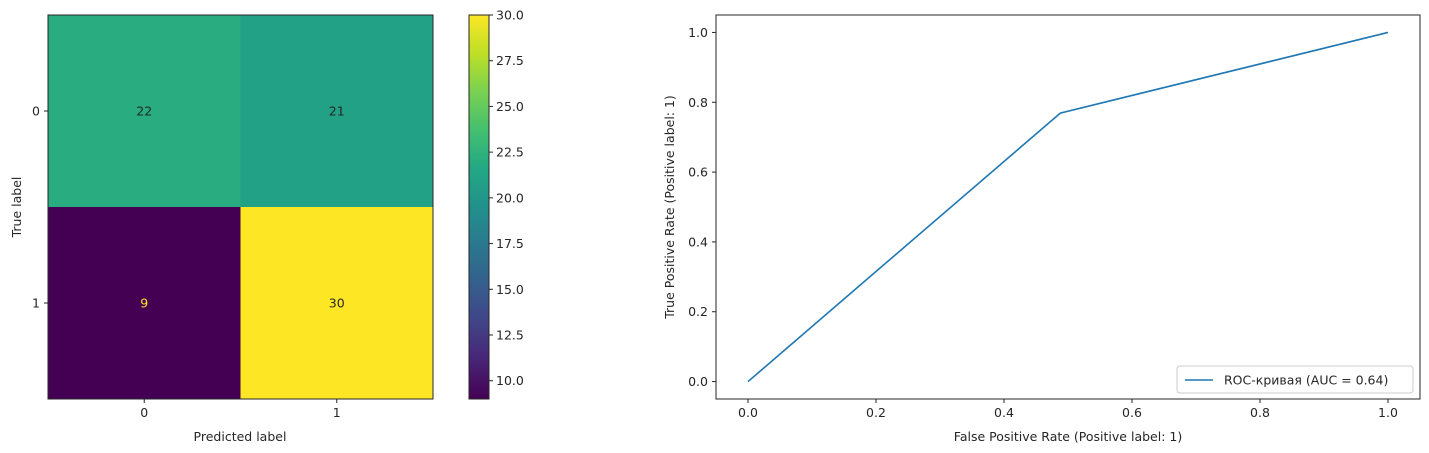 This screenshot has width=1429, height=453. I want to click on legend-box, so click(1295, 379).